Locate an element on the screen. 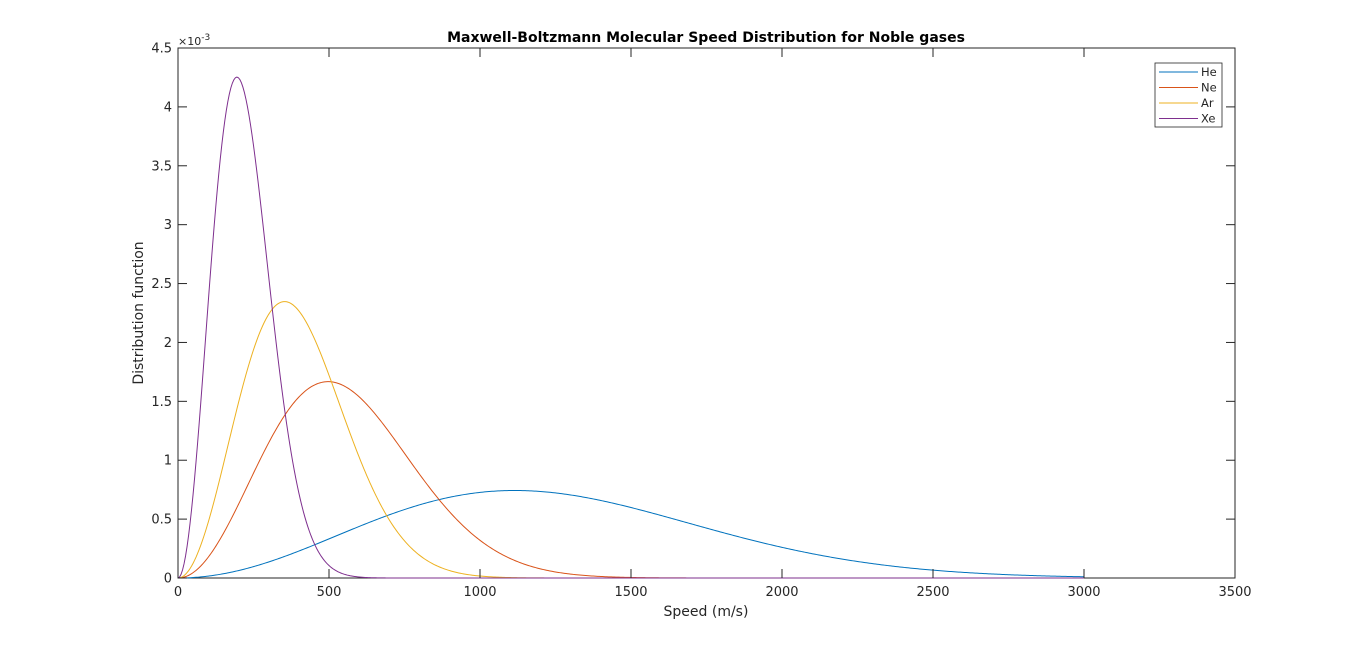 Image resolution: width=1366 pixels, height=649 pixels. legend-box is located at coordinates (1188, 95).